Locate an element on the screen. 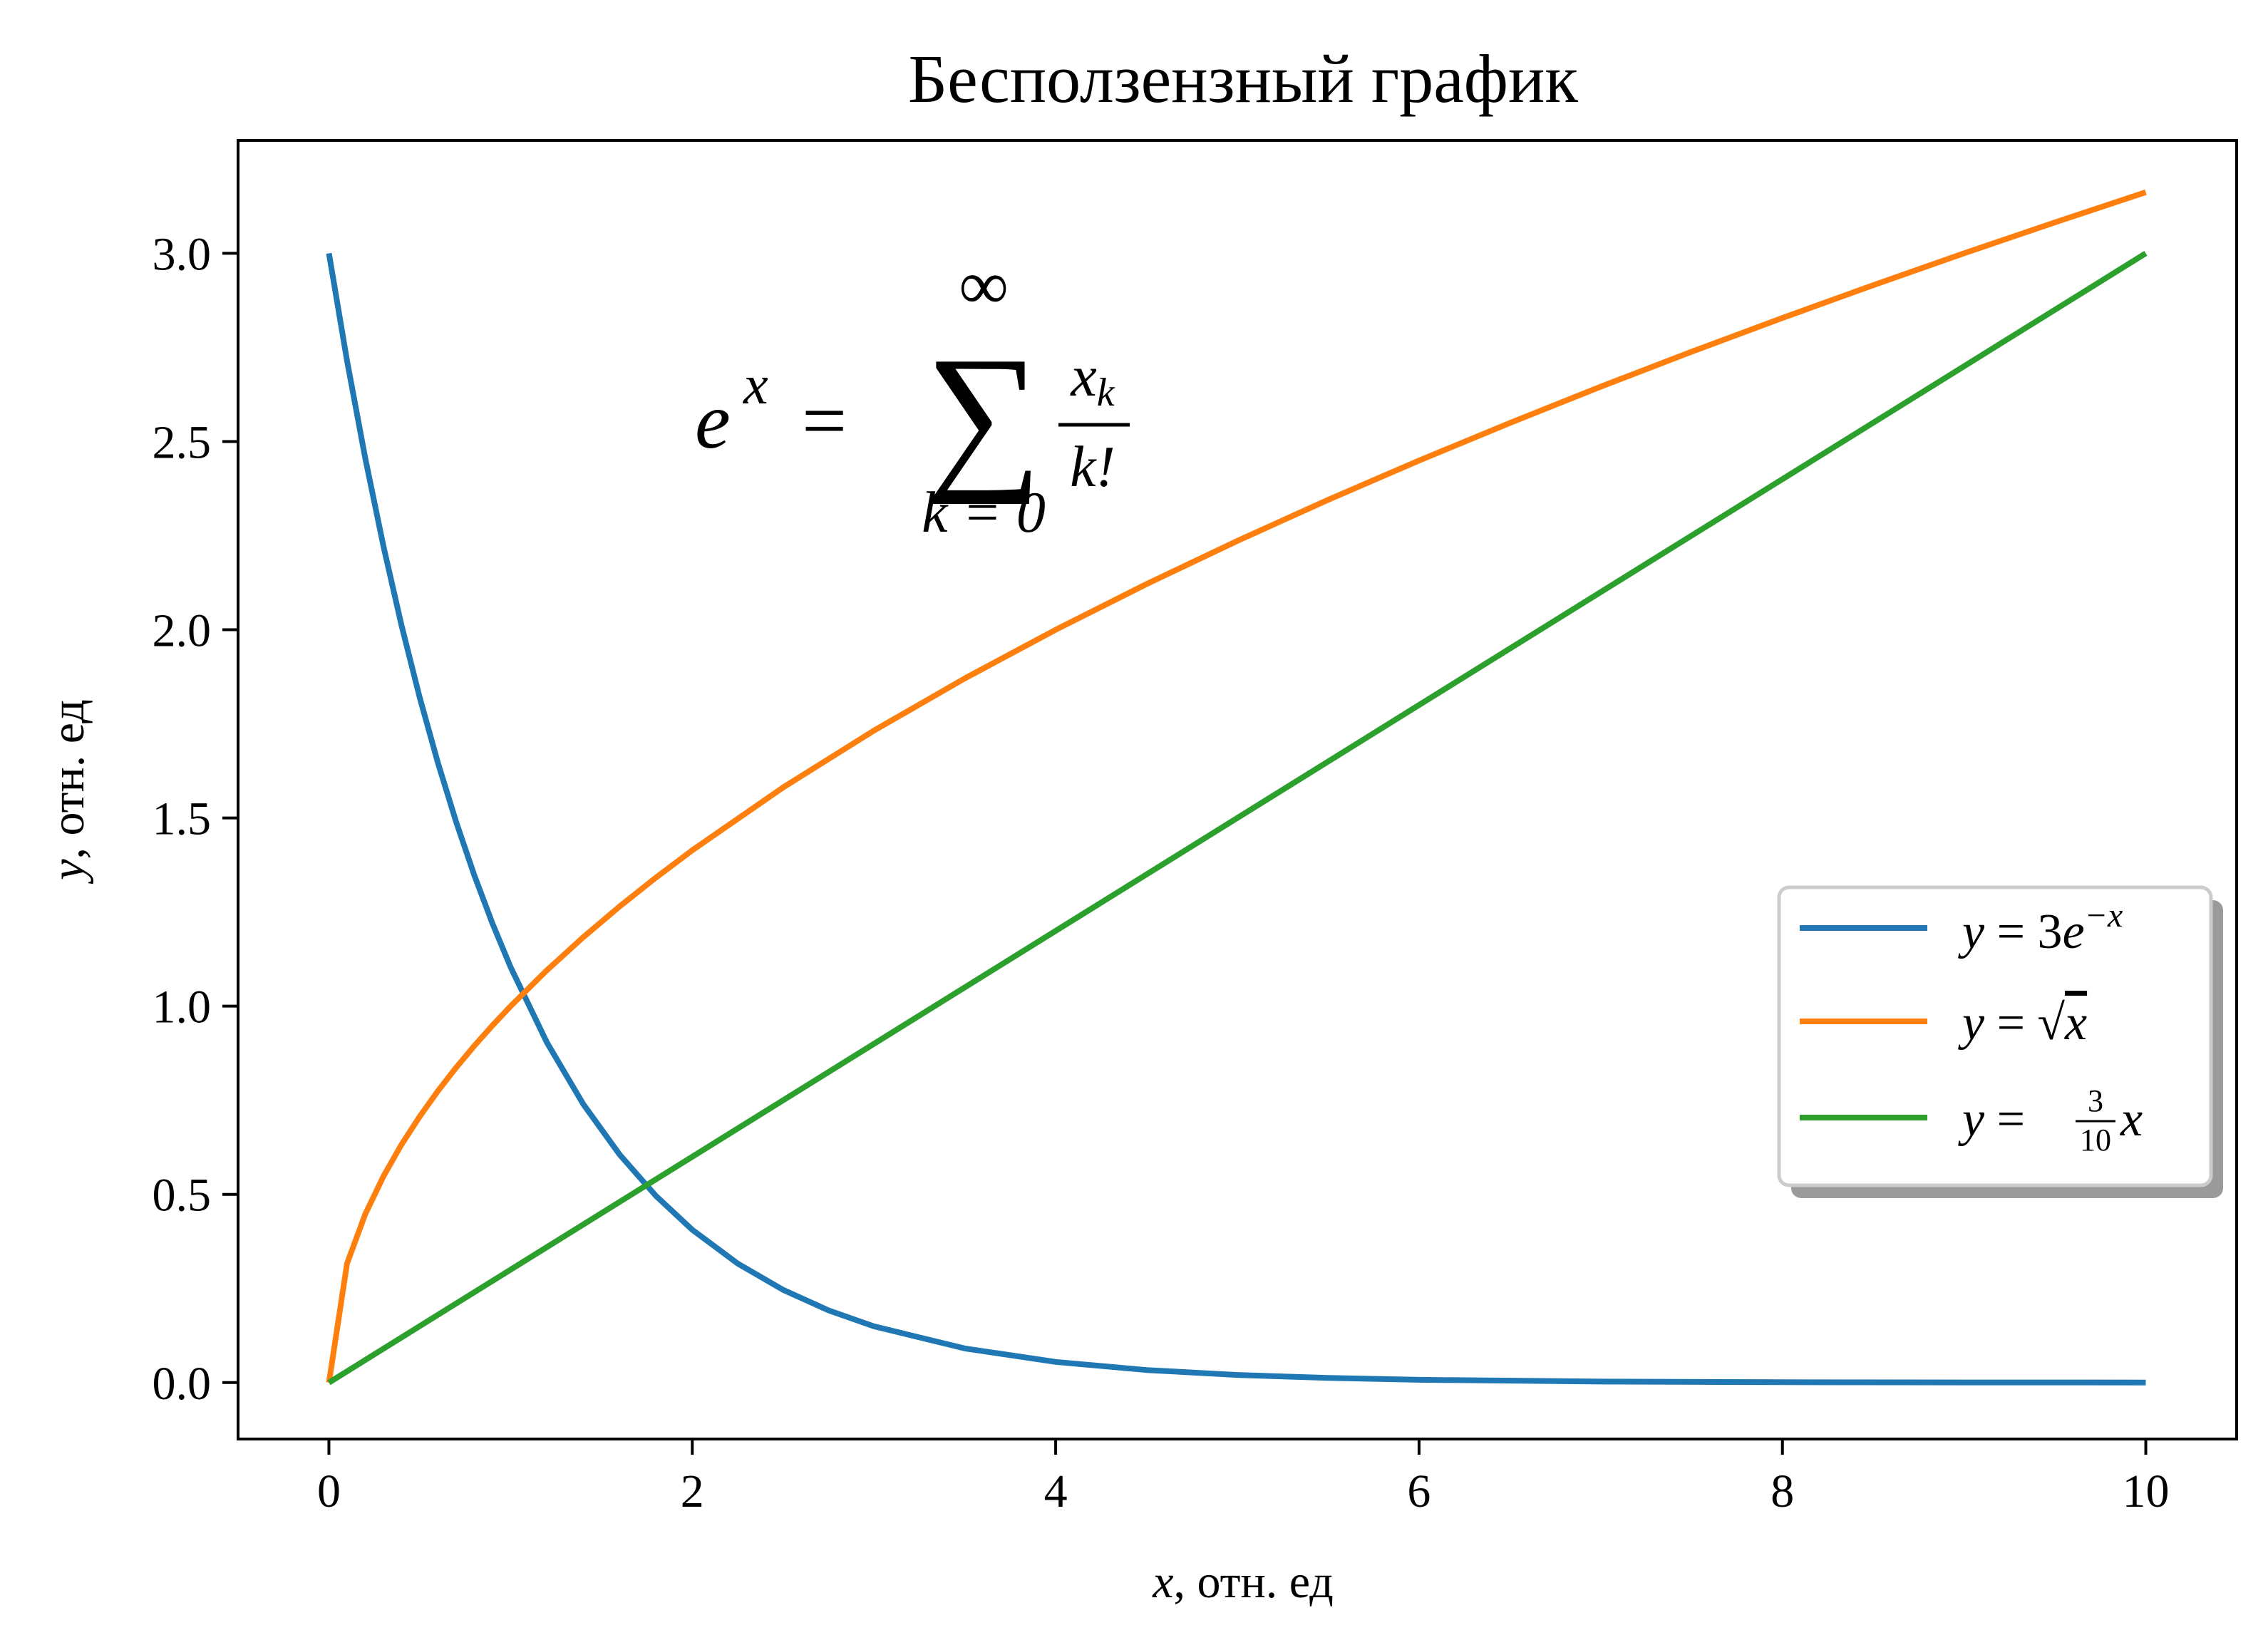 The height and width of the screenshot is (1650, 2268). legend-entry-sqrt: y = √x is located at coordinates (2022, 1023).